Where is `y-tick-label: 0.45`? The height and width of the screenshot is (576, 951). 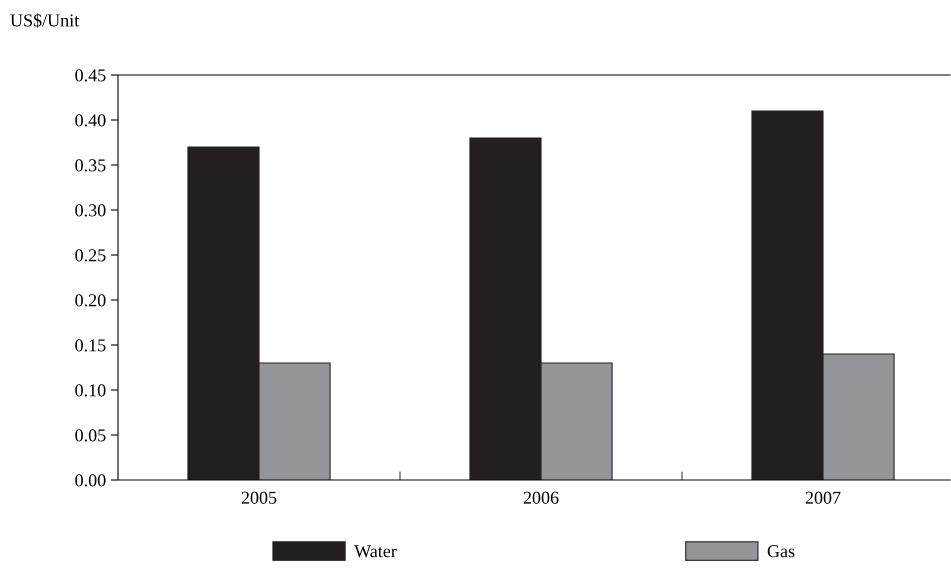 y-tick-label: 0.45 is located at coordinates (90, 75).